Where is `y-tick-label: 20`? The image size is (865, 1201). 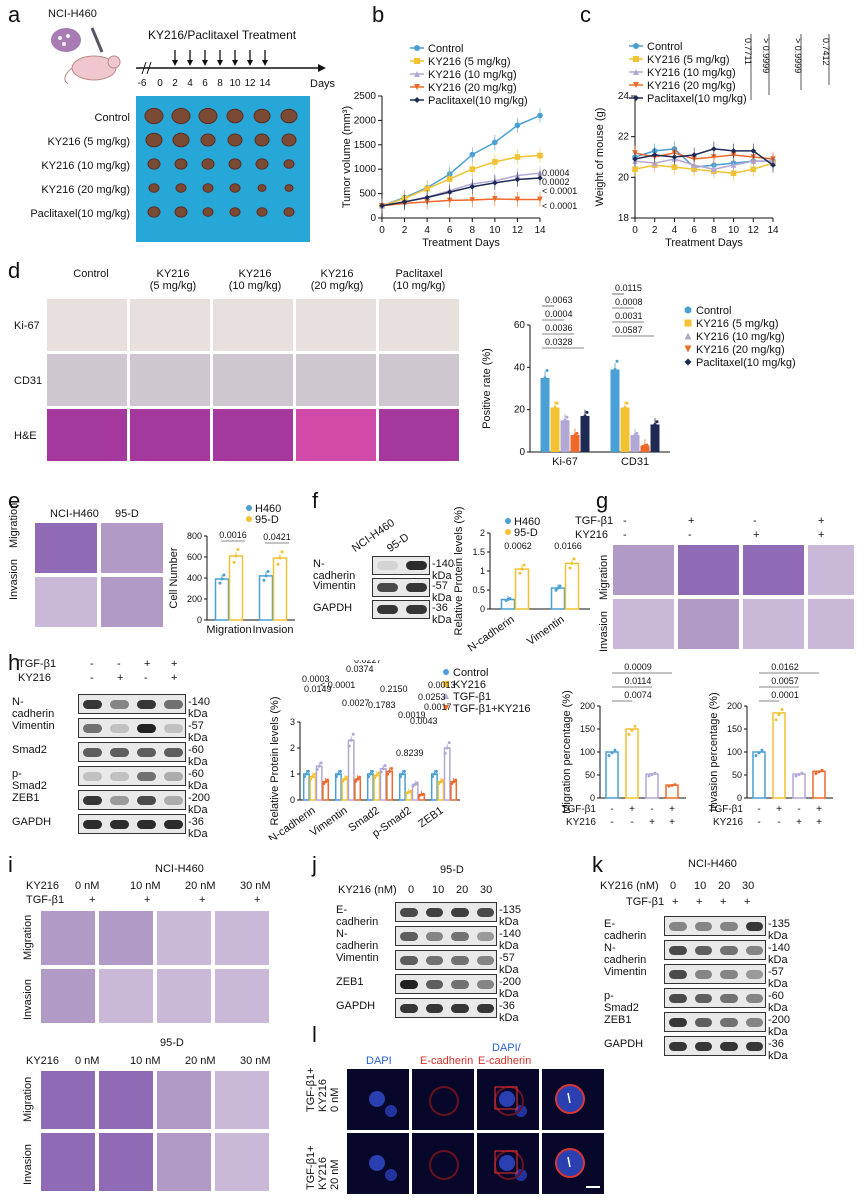
y-tick-label: 20 is located at coordinates (624, 177).